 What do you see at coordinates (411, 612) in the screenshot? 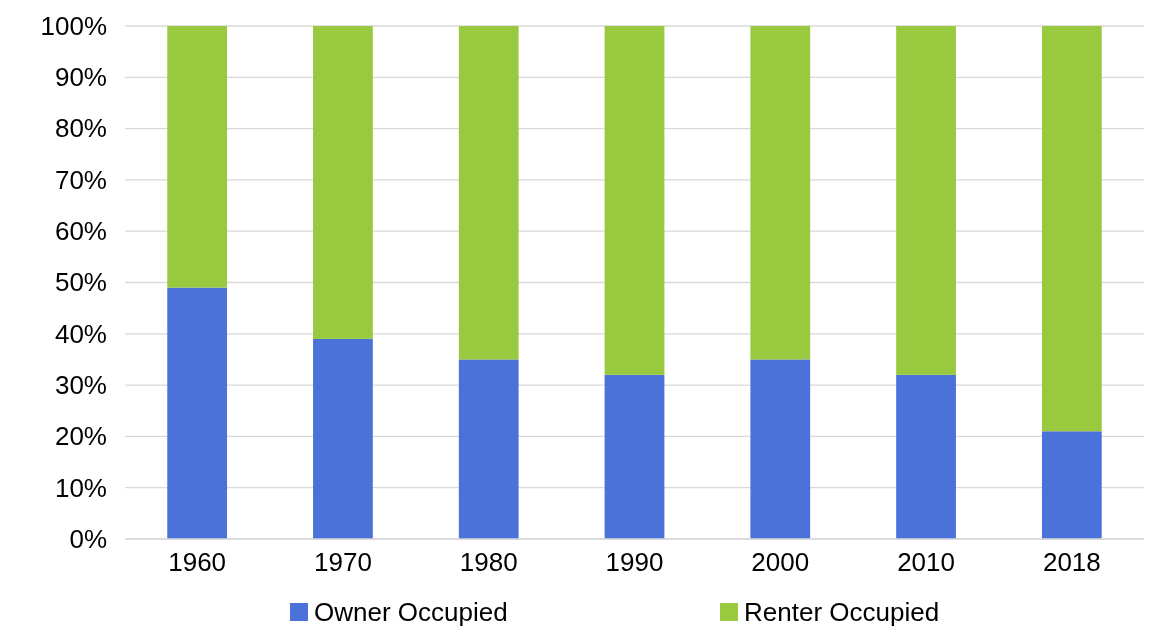
I see `legend-label: Owner Occupied` at bounding box center [411, 612].